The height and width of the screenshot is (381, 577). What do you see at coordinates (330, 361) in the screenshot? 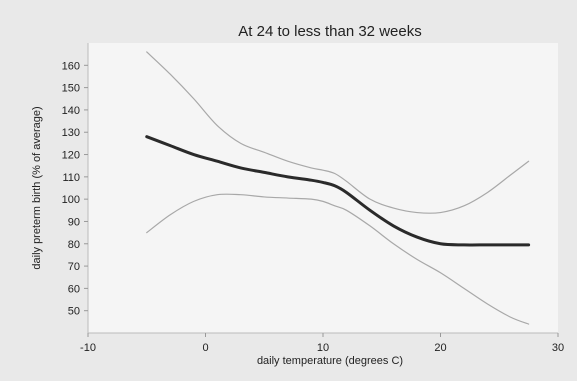
I see `x-axis-title: daily temperature (degrees C)` at bounding box center [330, 361].